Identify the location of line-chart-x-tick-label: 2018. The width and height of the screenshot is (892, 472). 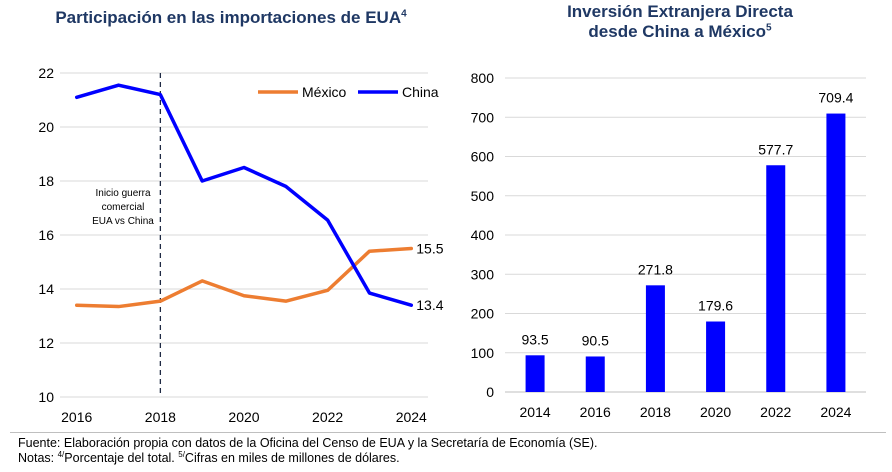
(160, 417).